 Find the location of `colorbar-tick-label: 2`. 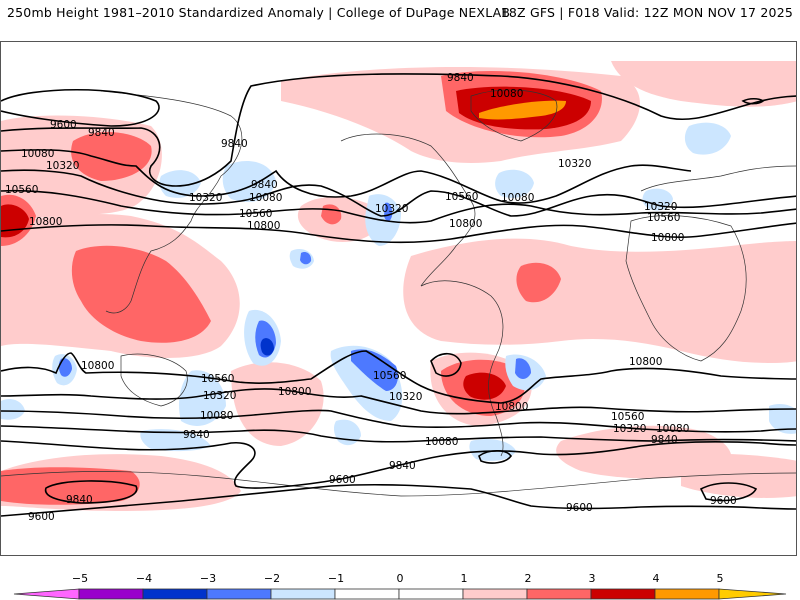

colorbar-tick-label: 2 is located at coordinates (528, 578).